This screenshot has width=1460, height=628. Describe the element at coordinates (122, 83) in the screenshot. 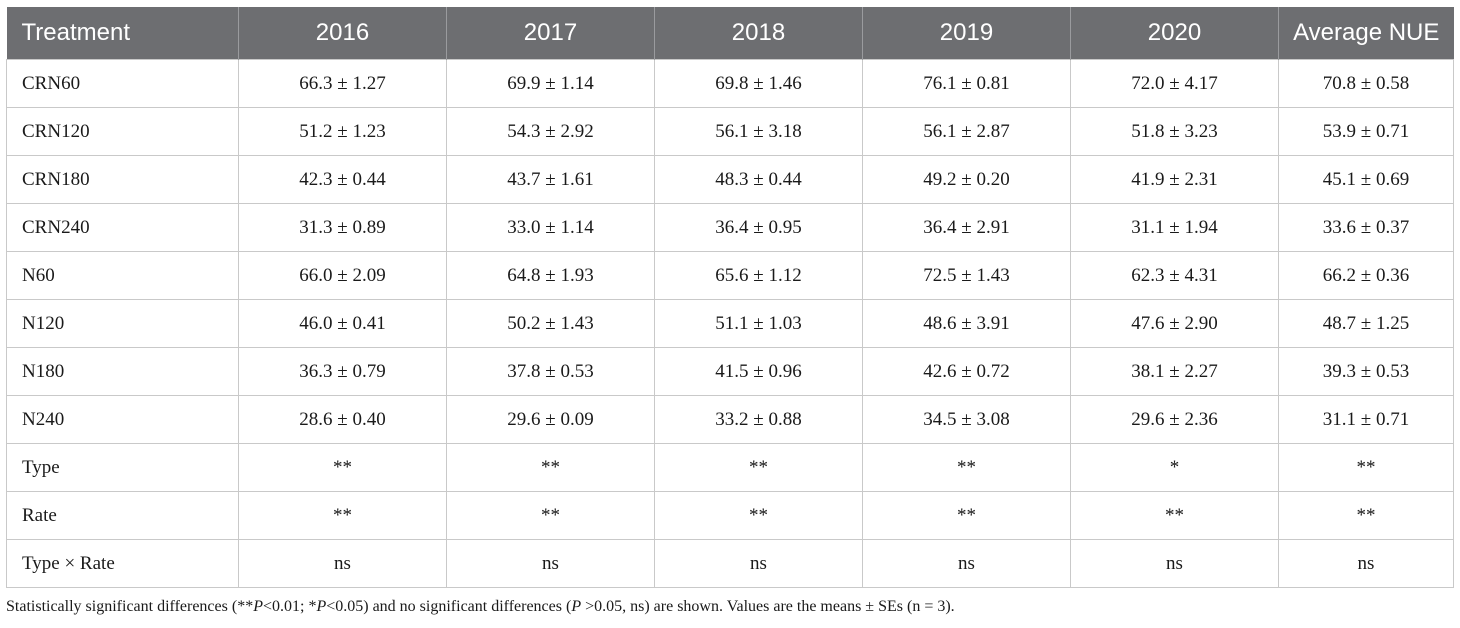

I see `row-label-cell: CRN60` at that location.